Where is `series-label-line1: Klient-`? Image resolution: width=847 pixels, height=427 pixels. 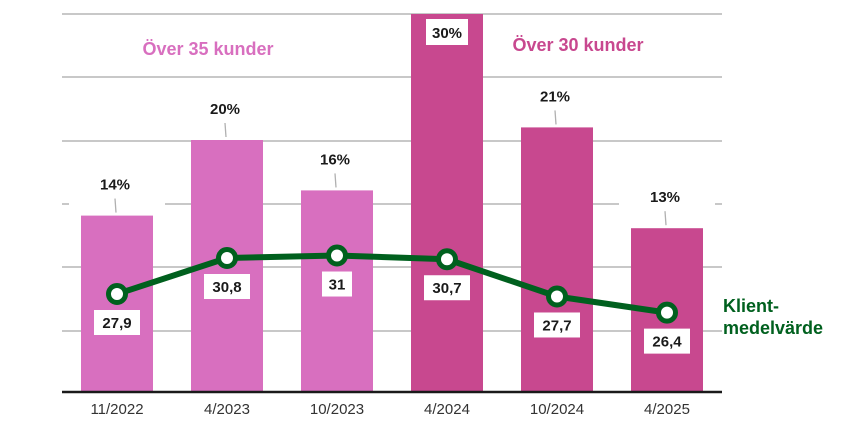
series-label-line1: Klient- is located at coordinates (751, 306).